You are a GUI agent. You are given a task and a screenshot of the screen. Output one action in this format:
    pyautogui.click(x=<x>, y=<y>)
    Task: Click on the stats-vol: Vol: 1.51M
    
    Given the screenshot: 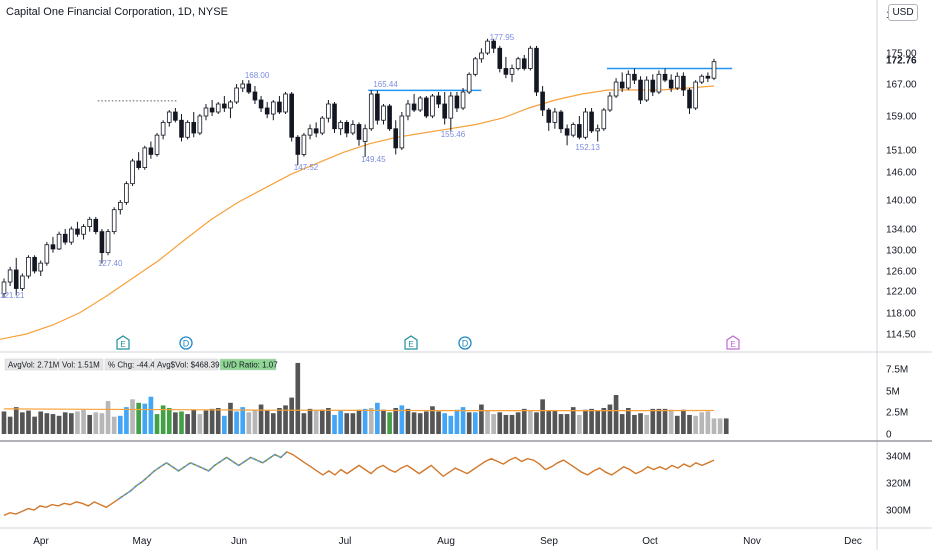 What is the action you would take?
    pyautogui.click(x=81, y=365)
    